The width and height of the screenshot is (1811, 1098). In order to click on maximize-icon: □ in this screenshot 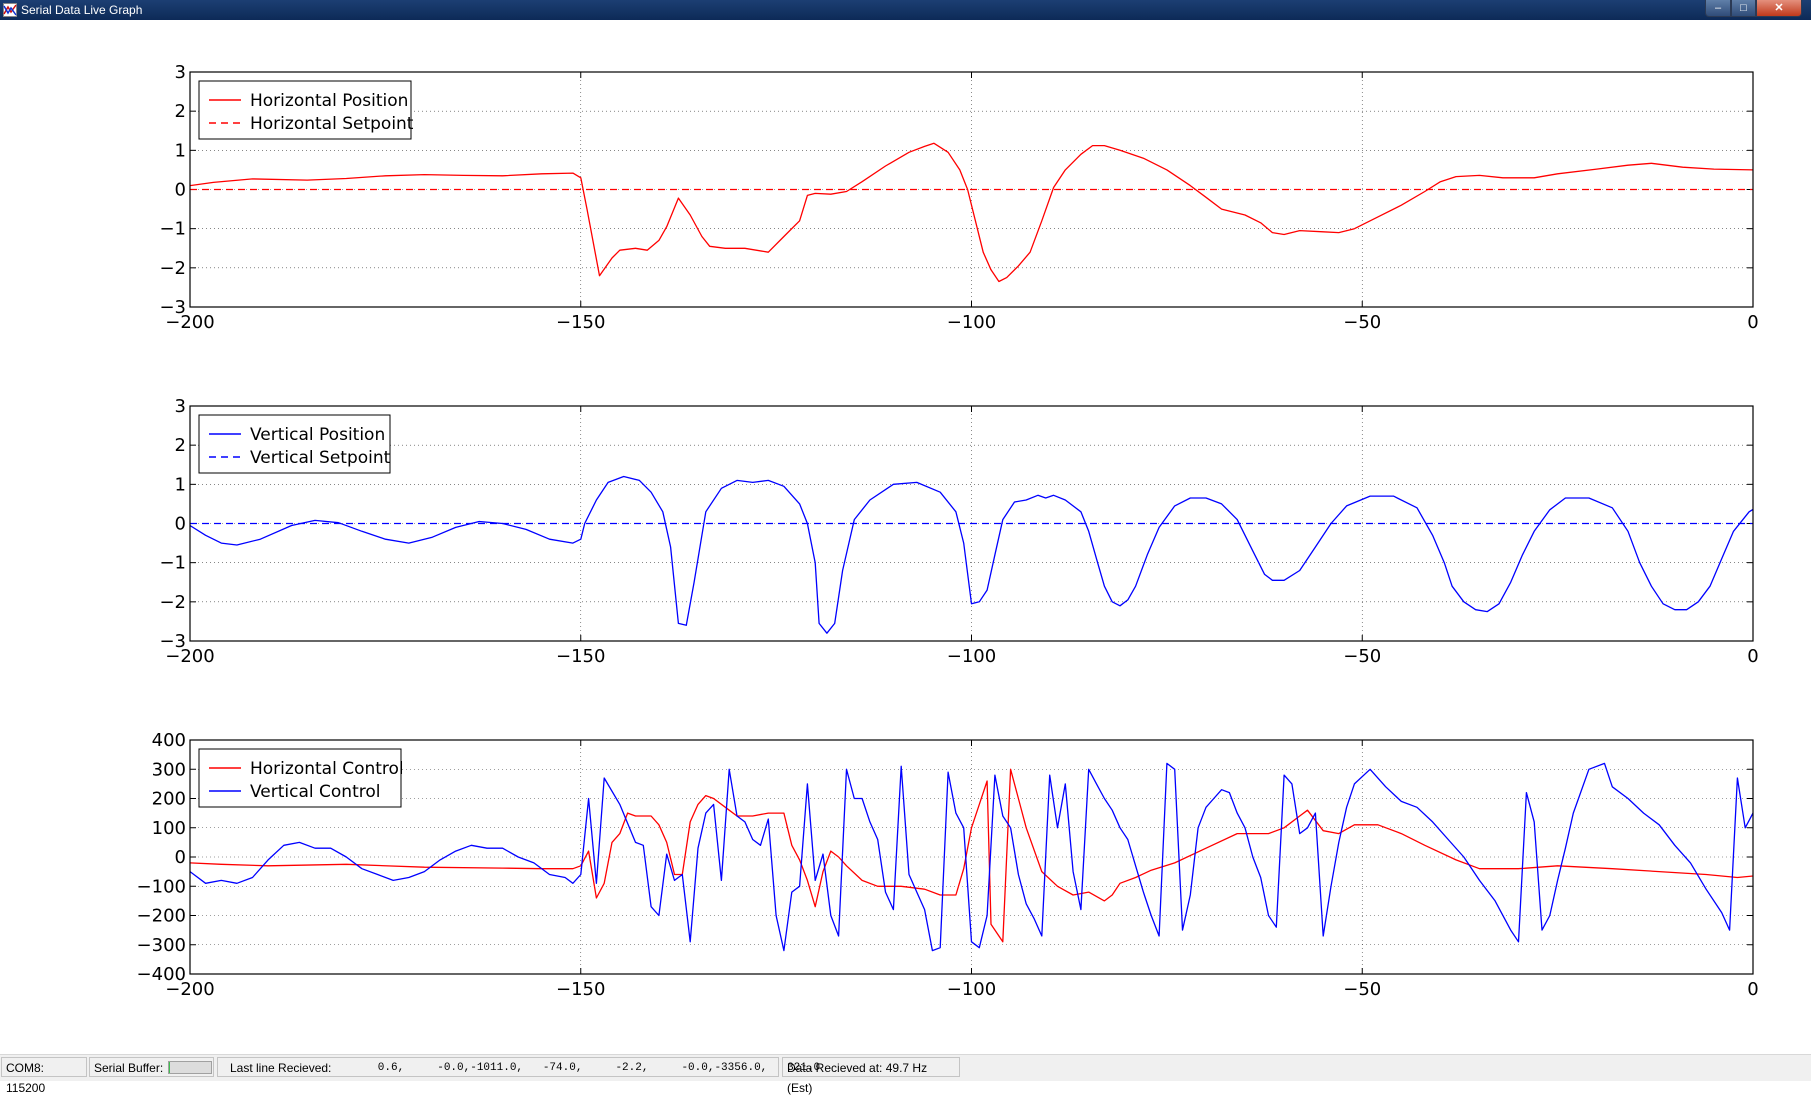, I will do `click(1743, 8)`.